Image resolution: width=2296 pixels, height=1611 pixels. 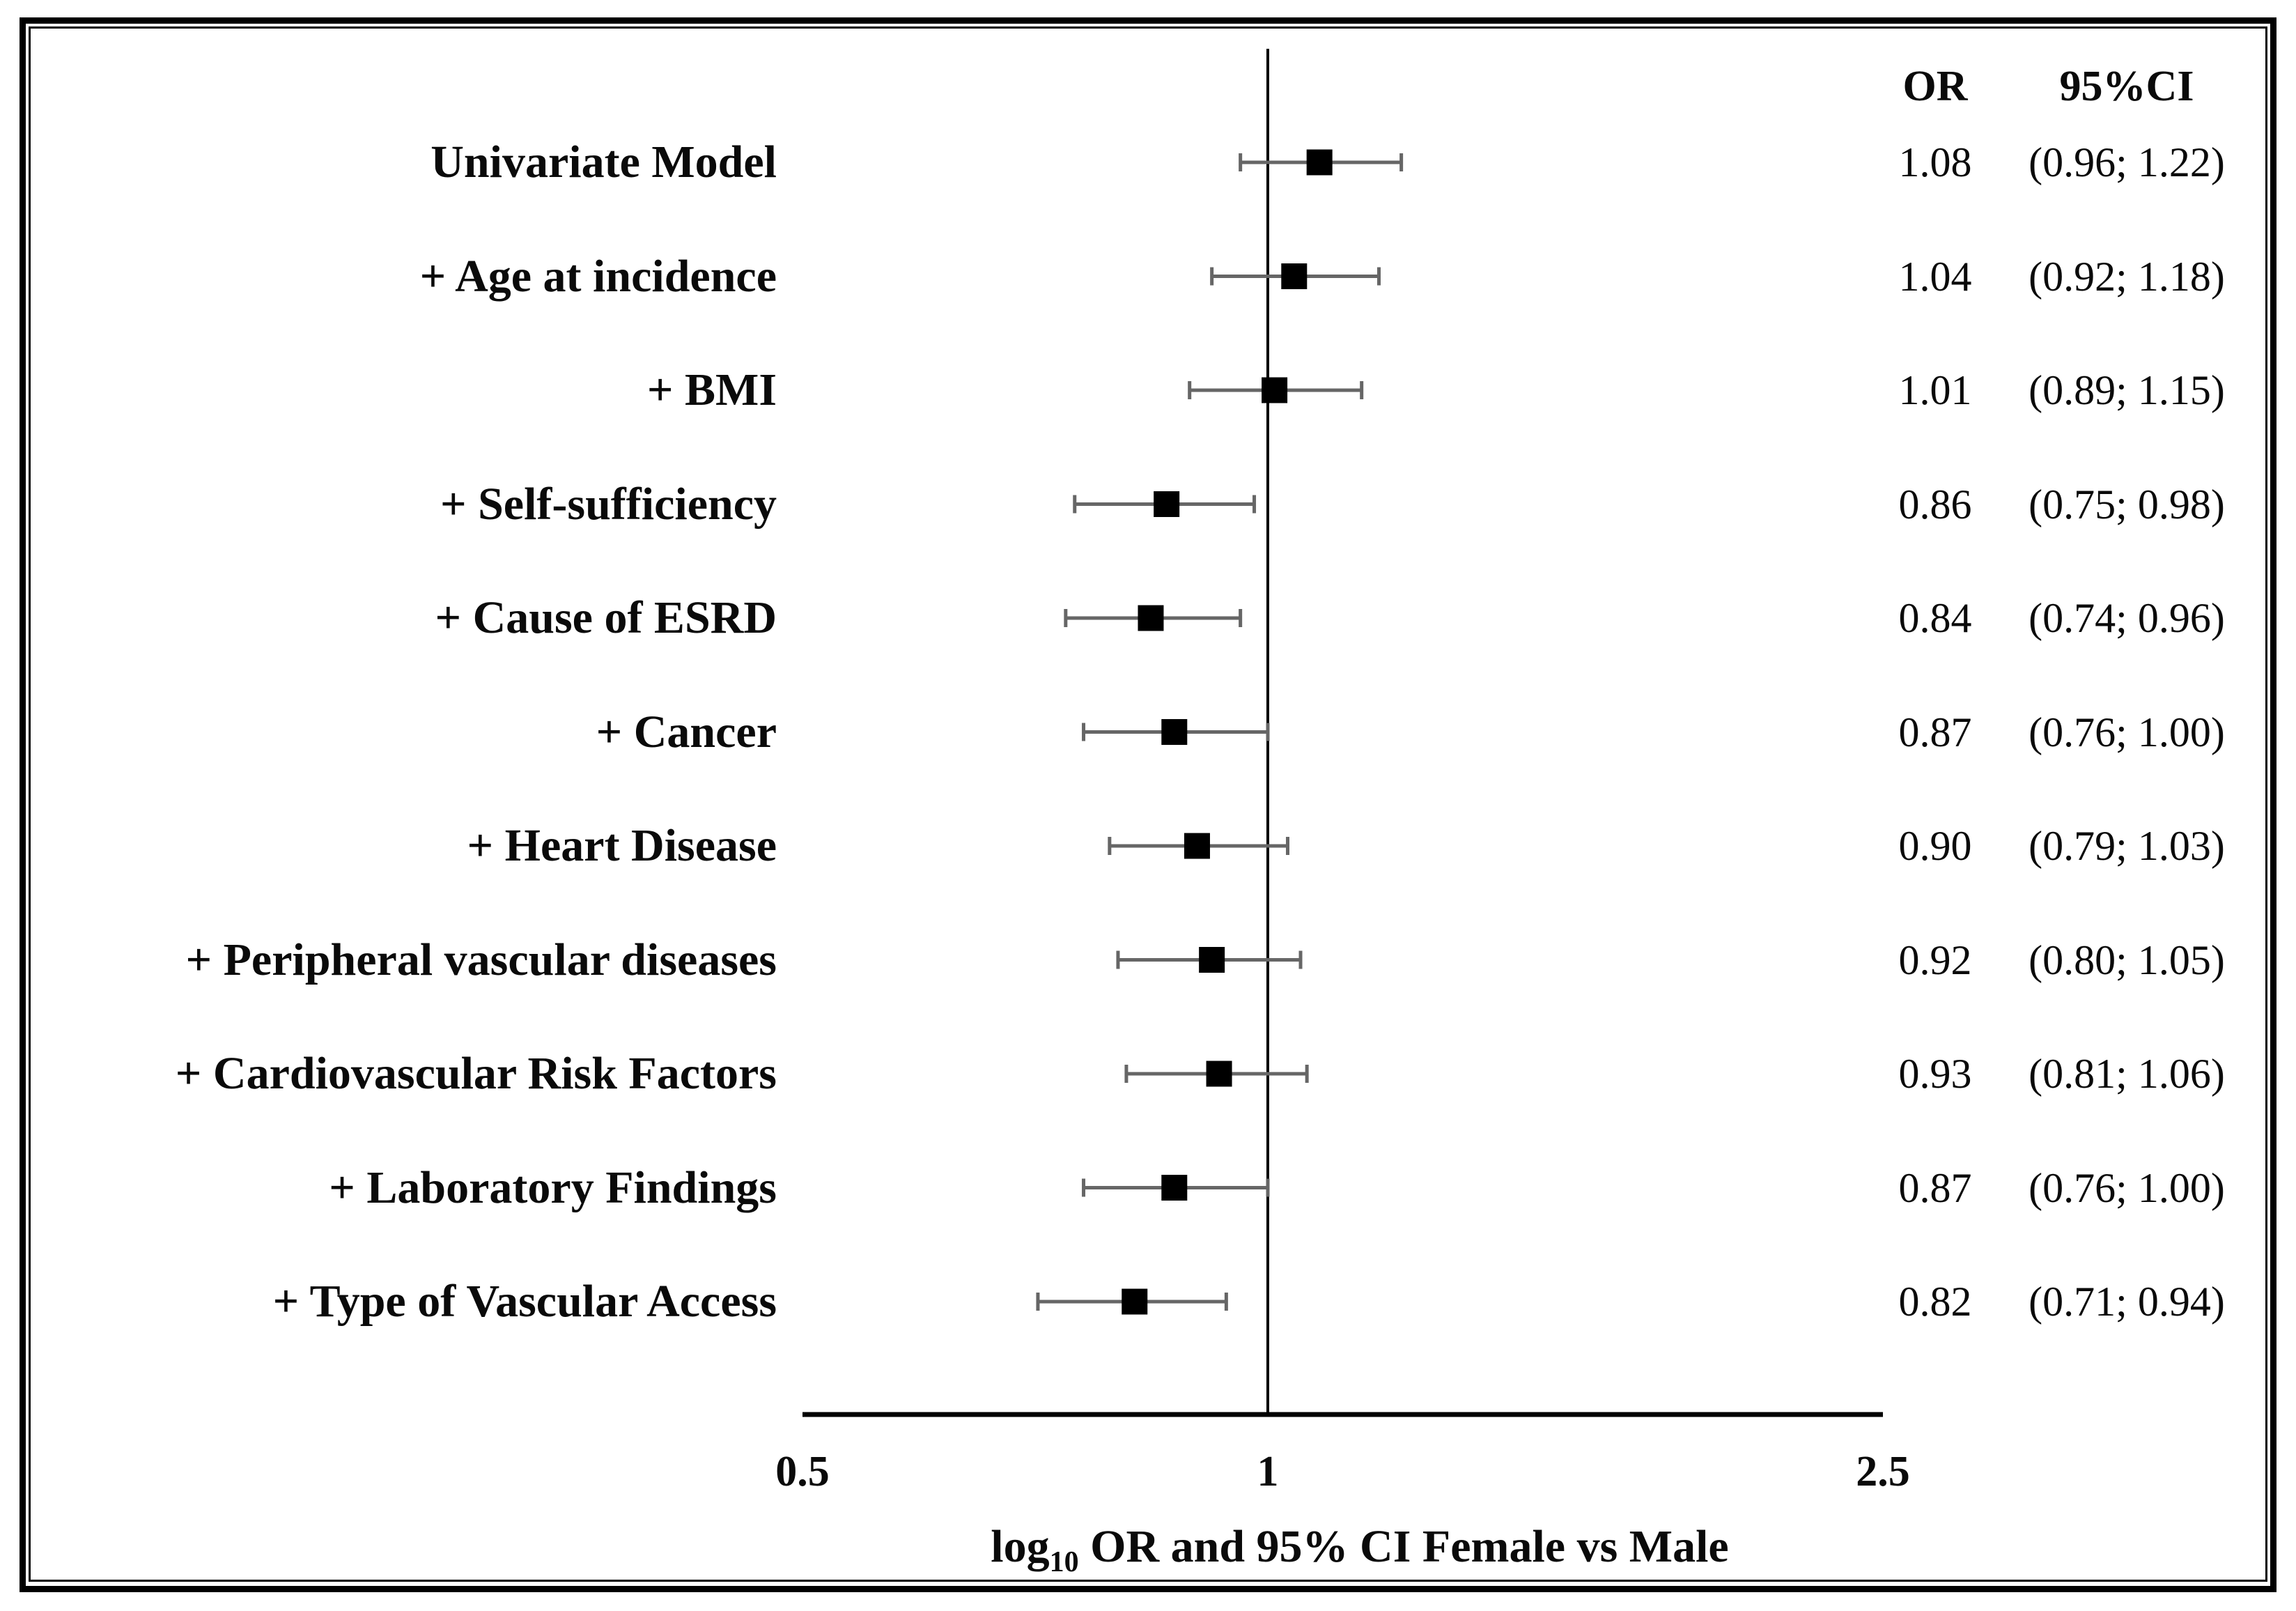 What do you see at coordinates (1883, 1472) in the screenshot?
I see `x-tick-label: 2.5` at bounding box center [1883, 1472].